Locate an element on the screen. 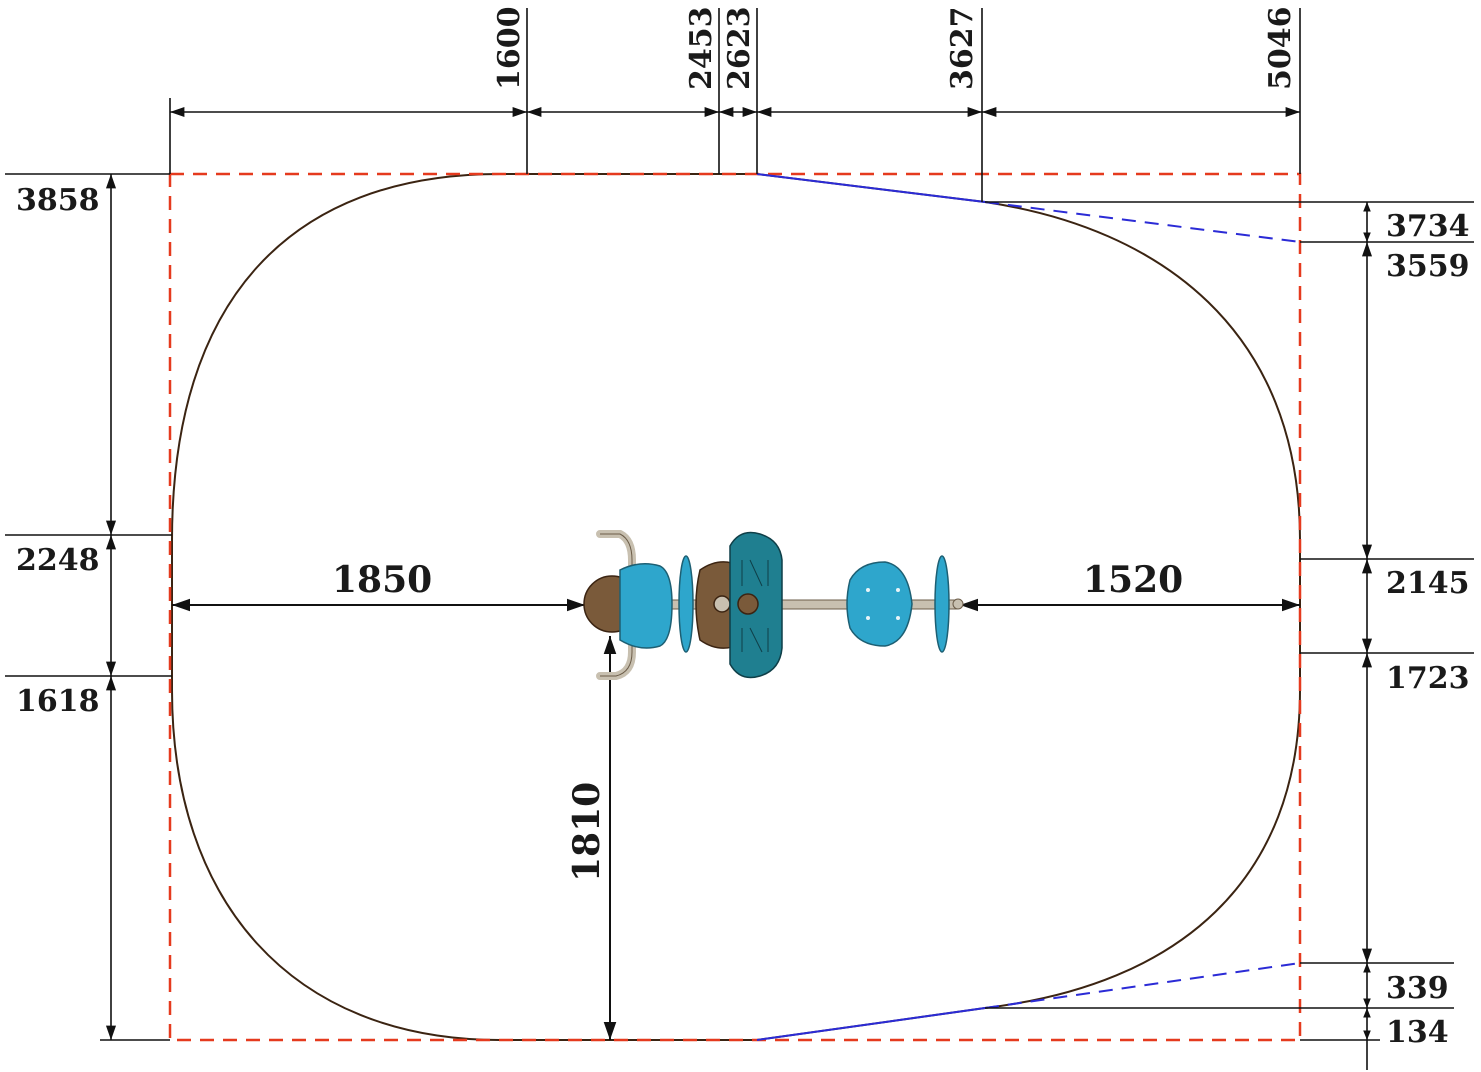 The image size is (1481, 1072). left-dimension-chain is located at coordinates (88, 607).